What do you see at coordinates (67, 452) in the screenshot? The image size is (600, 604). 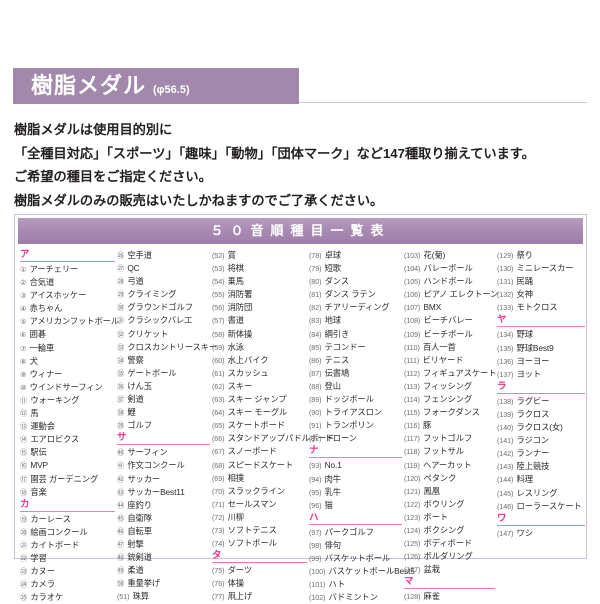 I see `category-item: ⑮ 駅伝` at bounding box center [67, 452].